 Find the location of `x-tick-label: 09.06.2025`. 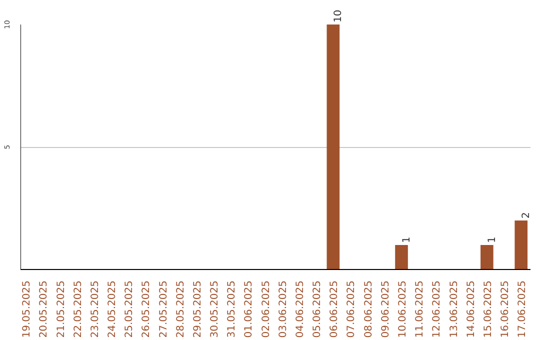

x-tick-label: 09.06.2025 is located at coordinates (386, 309).